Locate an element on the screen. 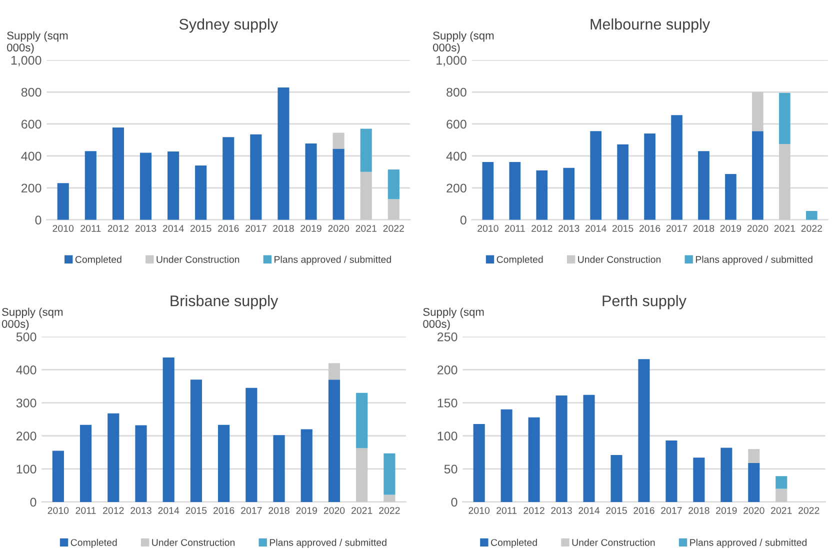 This screenshot has width=832, height=551. chart-title: Brisbane supply is located at coordinates (224, 302).